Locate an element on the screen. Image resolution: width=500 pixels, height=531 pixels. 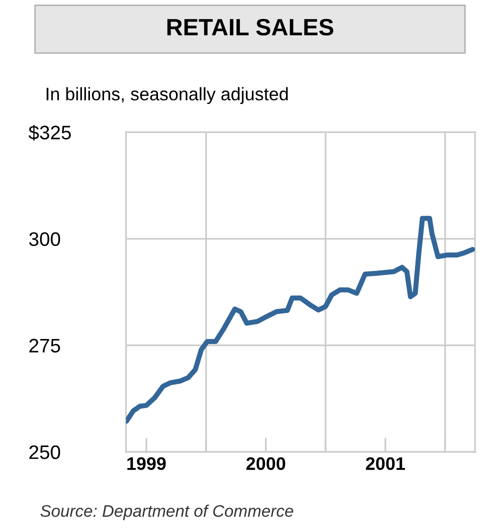
y-tick-label: 275 is located at coordinates (44, 345).